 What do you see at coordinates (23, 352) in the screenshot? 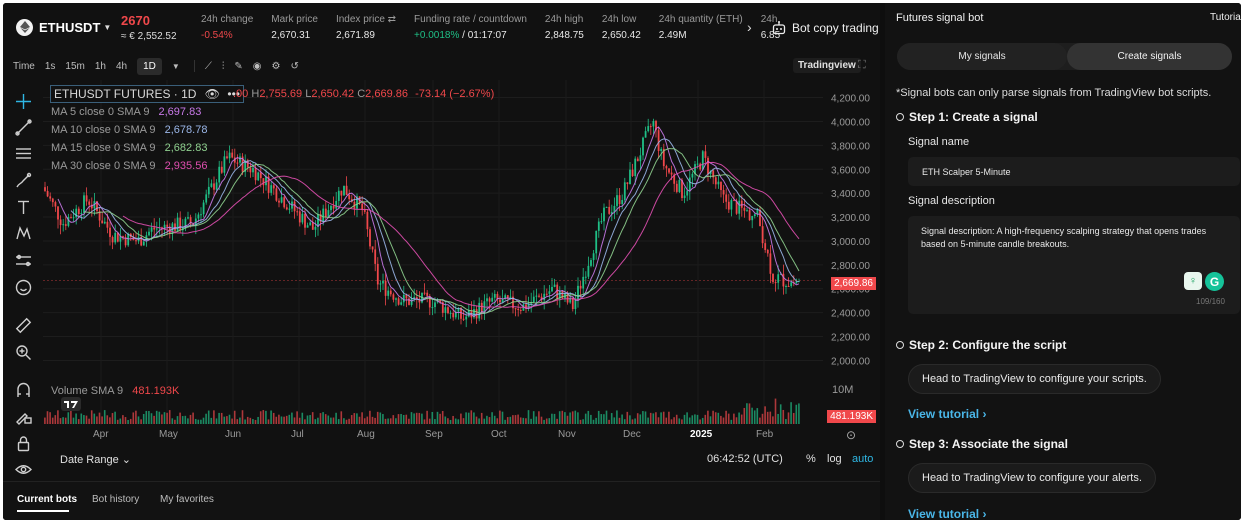
I see `zoom-in-icon` at bounding box center [23, 352].